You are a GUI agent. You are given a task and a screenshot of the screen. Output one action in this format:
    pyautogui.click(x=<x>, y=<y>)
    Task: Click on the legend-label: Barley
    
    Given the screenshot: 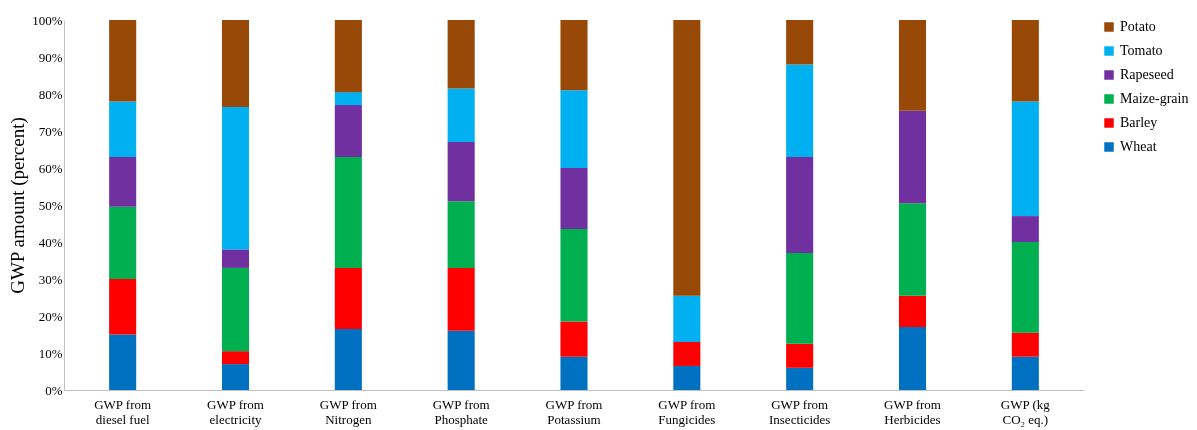 What is the action you would take?
    pyautogui.click(x=1139, y=122)
    